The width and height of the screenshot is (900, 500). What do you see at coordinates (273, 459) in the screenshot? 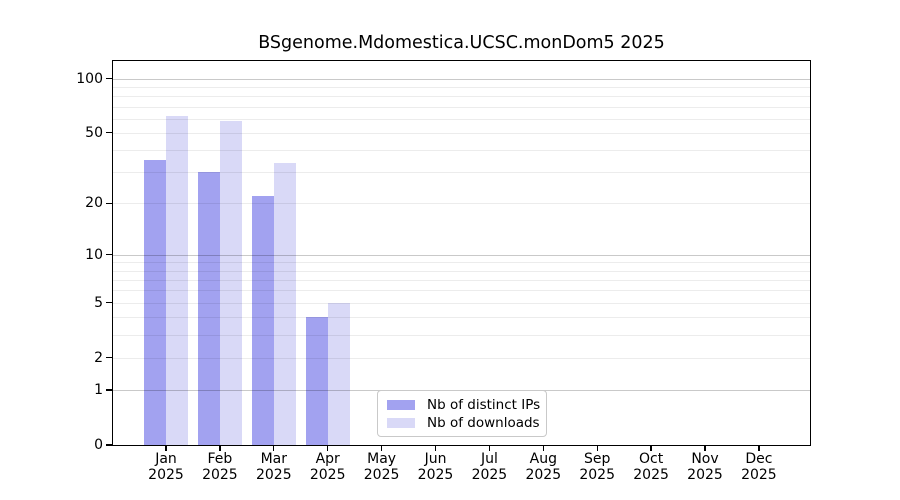
I see `x-tick-month: Mar` at bounding box center [273, 459].